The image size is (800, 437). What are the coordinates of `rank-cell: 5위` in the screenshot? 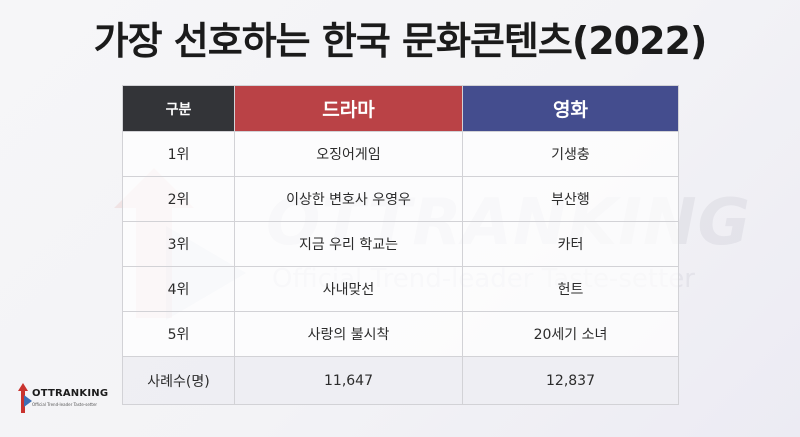 It's located at (178, 334).